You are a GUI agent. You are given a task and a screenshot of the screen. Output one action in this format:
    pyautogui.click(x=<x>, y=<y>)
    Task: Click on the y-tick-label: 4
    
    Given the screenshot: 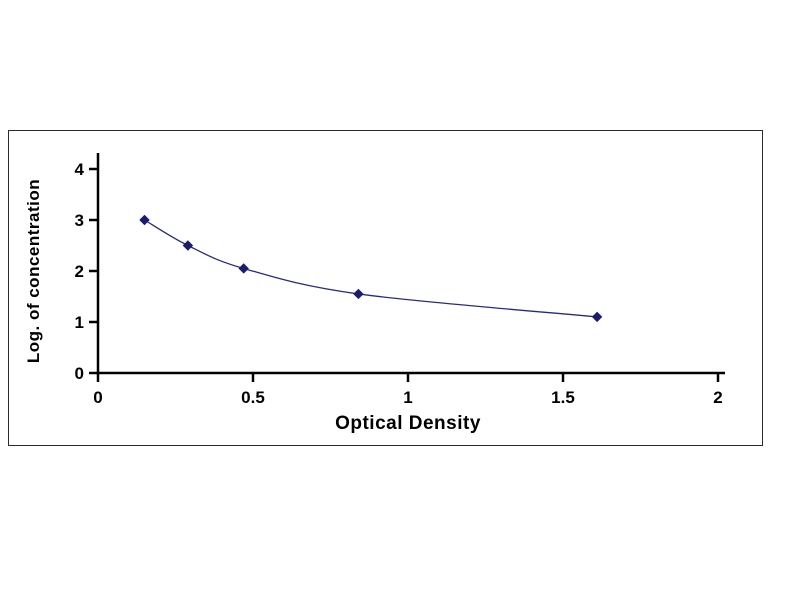 What is the action you would take?
    pyautogui.click(x=80, y=169)
    